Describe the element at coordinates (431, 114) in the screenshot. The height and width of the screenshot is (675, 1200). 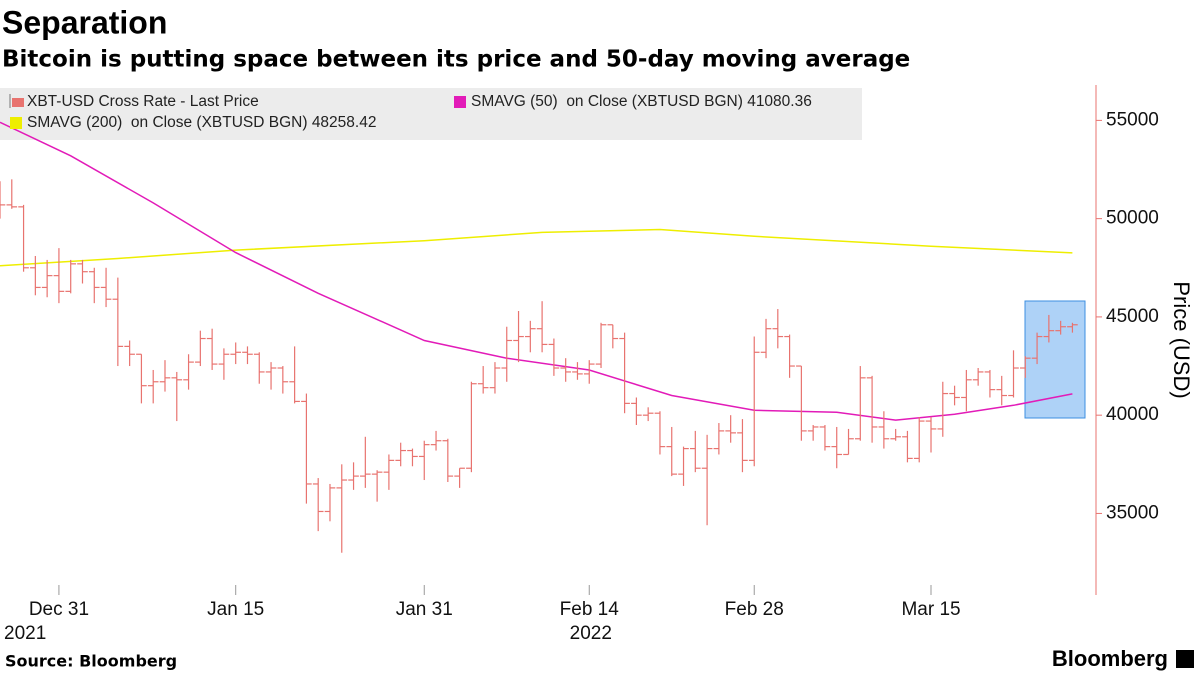
I see `legend-box` at that location.